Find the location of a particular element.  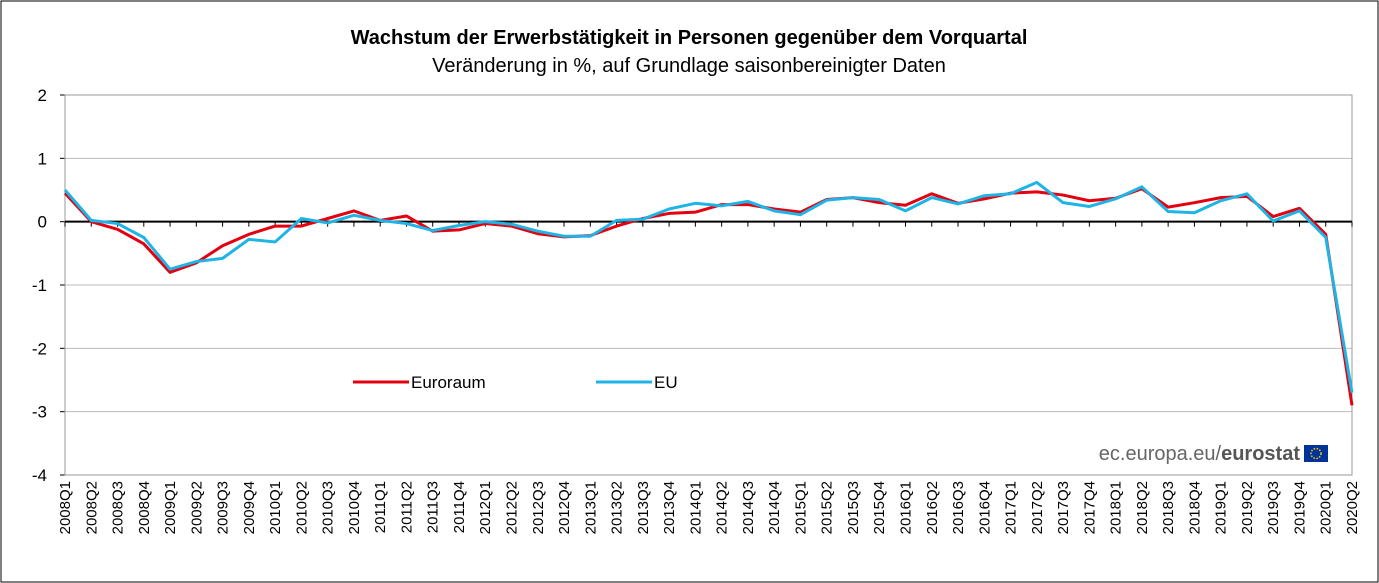

eu-flag is located at coordinates (1316, 453).